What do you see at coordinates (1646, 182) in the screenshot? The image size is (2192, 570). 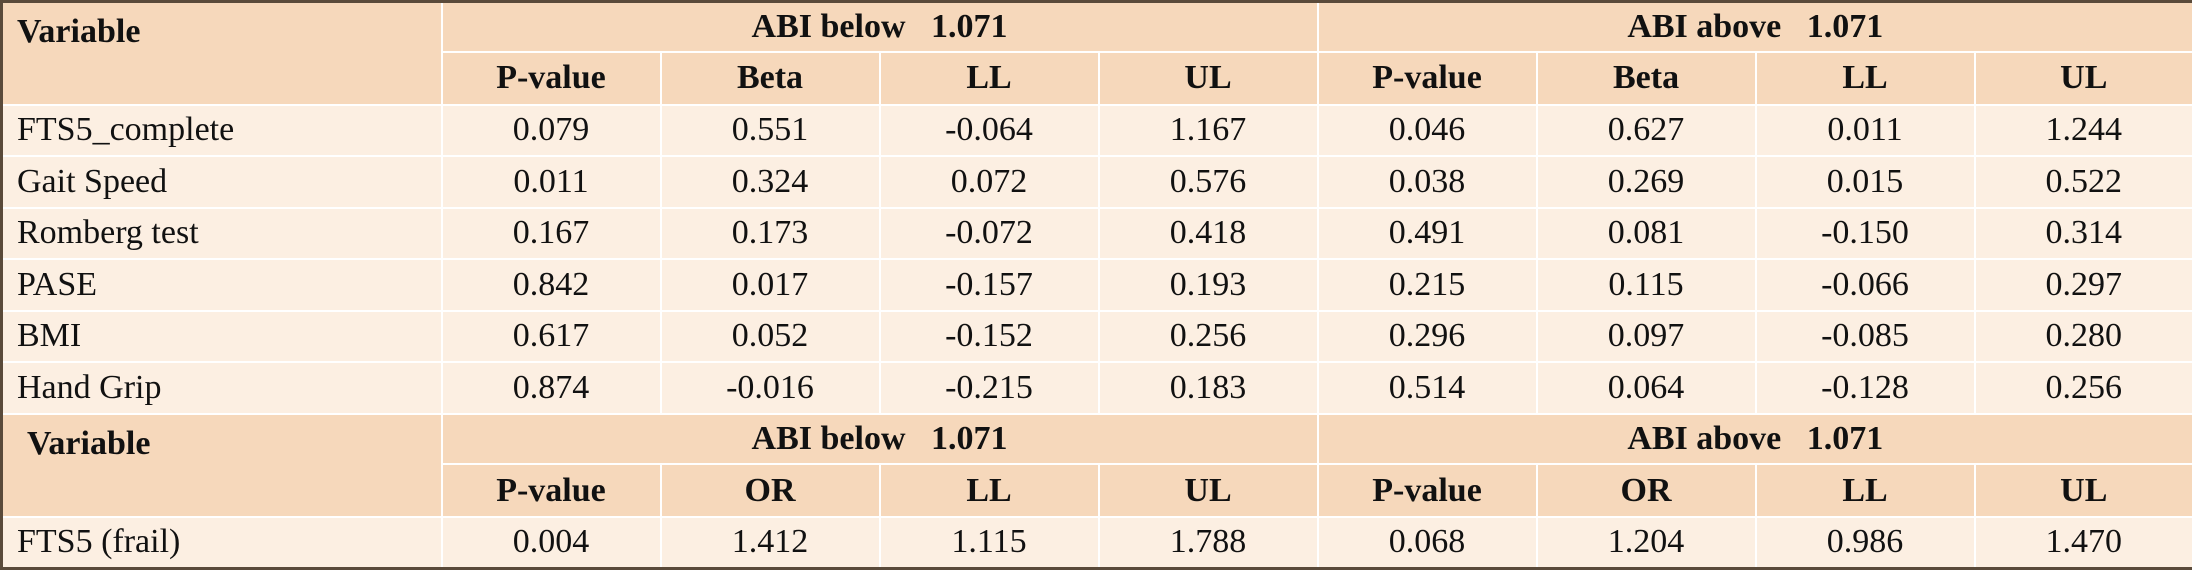 I see `table-cell: 0.269` at bounding box center [1646, 182].